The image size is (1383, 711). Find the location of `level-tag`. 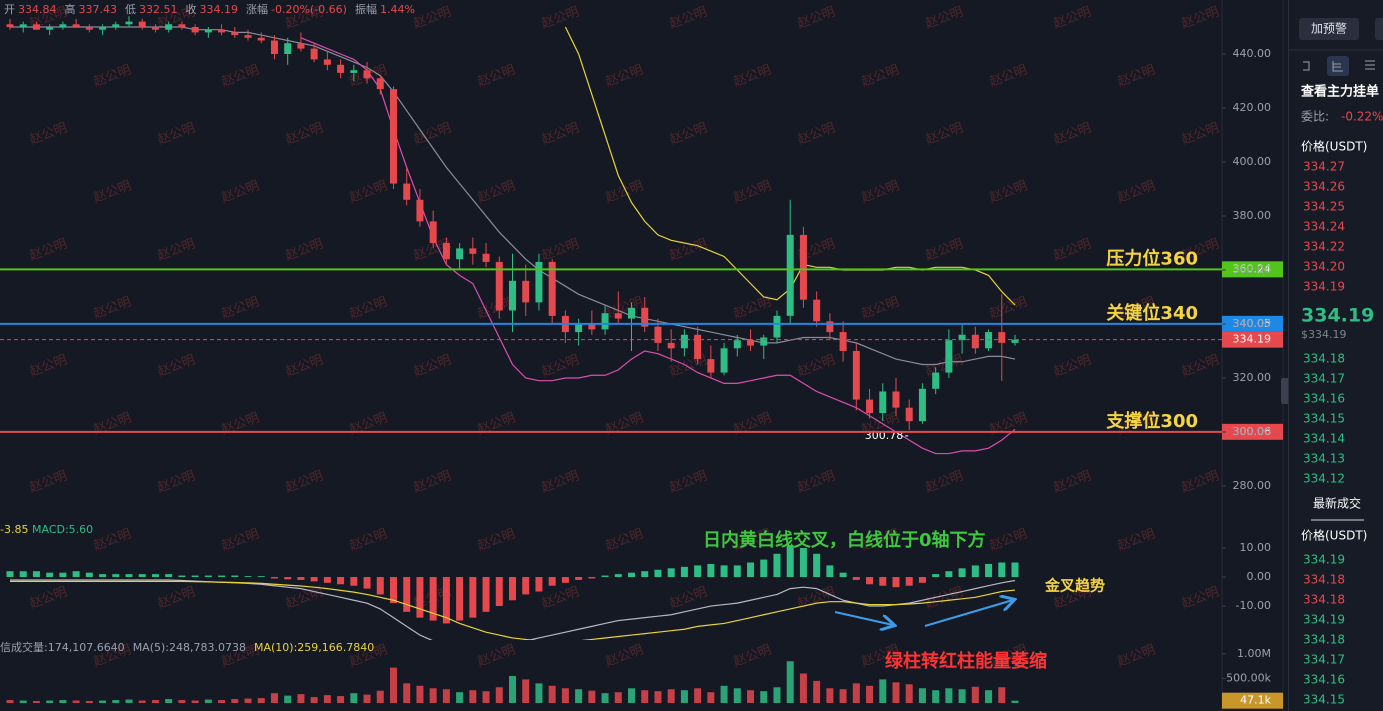

level-tag is located at coordinates (1252, 431).